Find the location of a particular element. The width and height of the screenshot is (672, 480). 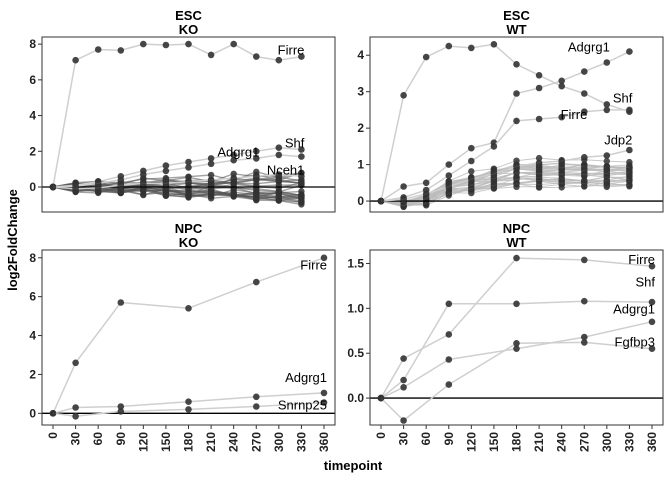

gene-label: Shf is located at coordinates (295, 143).